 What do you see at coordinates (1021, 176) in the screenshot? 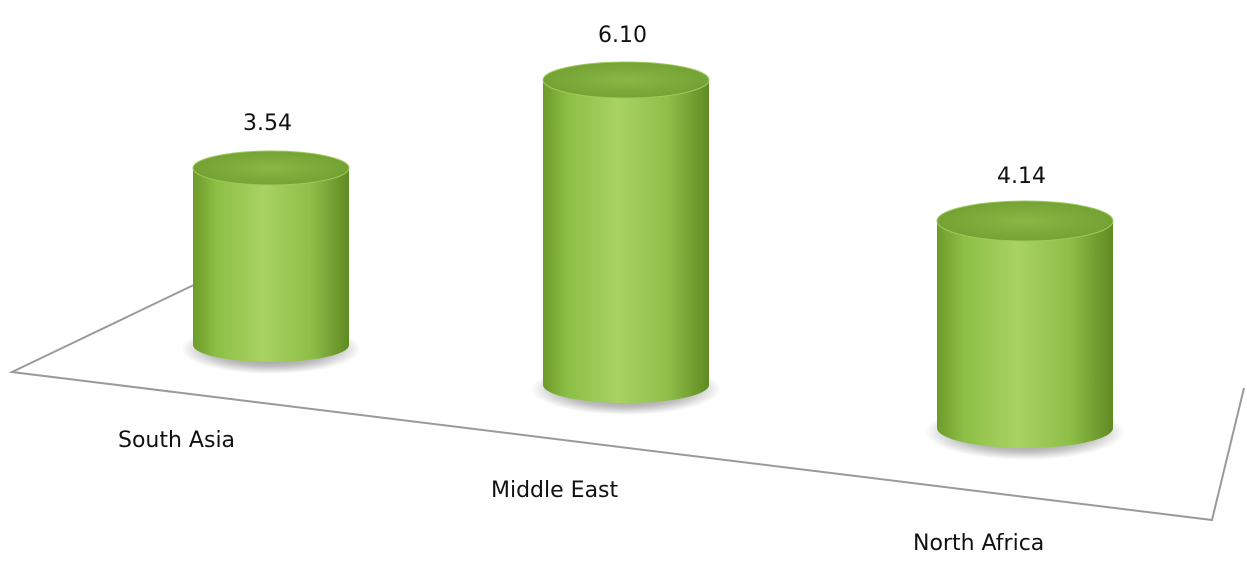
I see `value-label-north-africa: 4.14` at bounding box center [1021, 176].